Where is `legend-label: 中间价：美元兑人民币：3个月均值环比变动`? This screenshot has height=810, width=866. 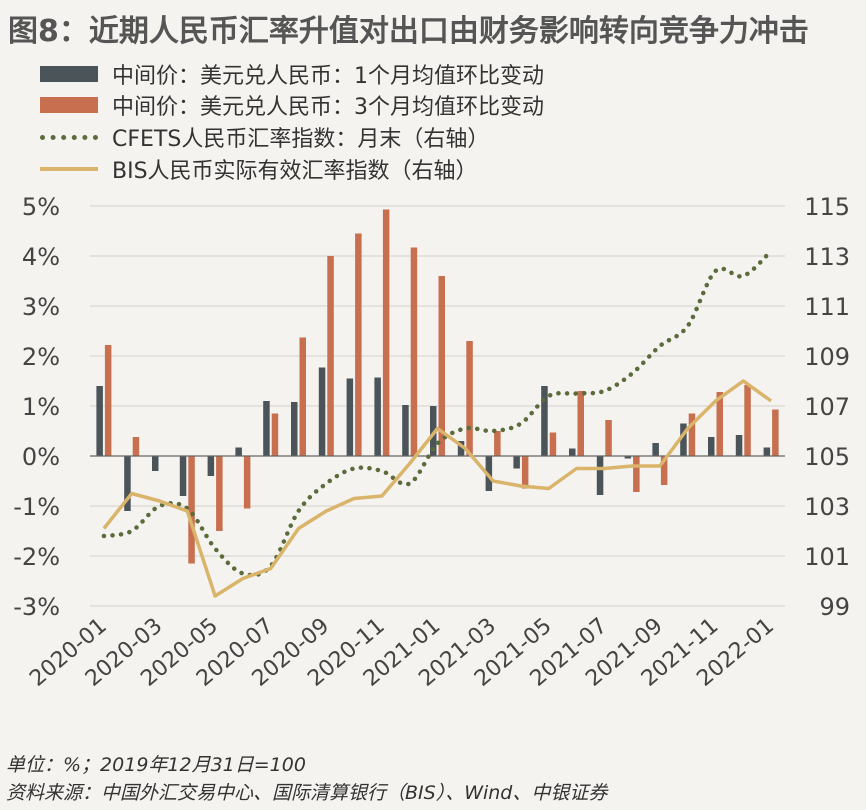
legend-label: 中间价：美元兑人民币：3个月均值环比变动 is located at coordinates (328, 107).